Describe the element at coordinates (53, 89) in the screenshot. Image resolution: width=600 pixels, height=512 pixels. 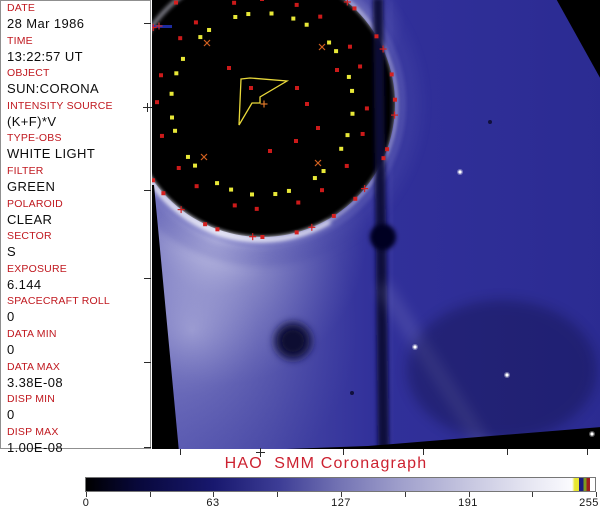
I see `field-value: SUN:CORONA` at that location.